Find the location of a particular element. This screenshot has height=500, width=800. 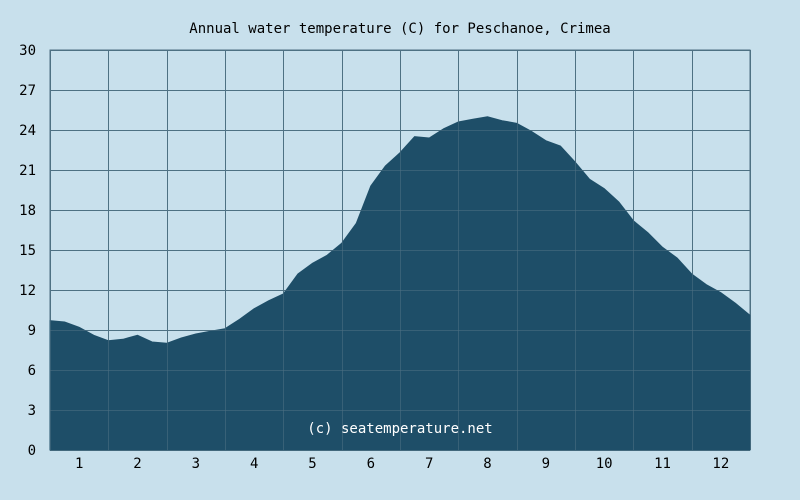

x-tick-label: 3 is located at coordinates (196, 464).